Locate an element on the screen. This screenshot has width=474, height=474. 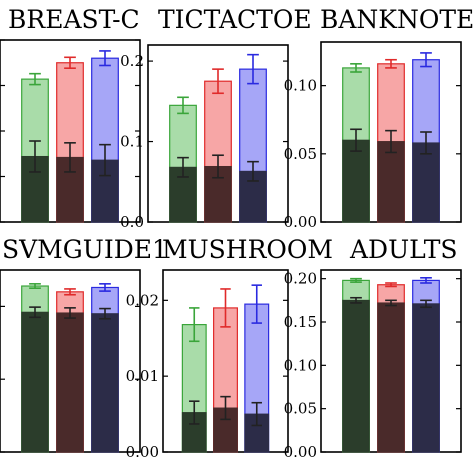
y-tick-label: 0.02 is located at coordinates (142, 300).